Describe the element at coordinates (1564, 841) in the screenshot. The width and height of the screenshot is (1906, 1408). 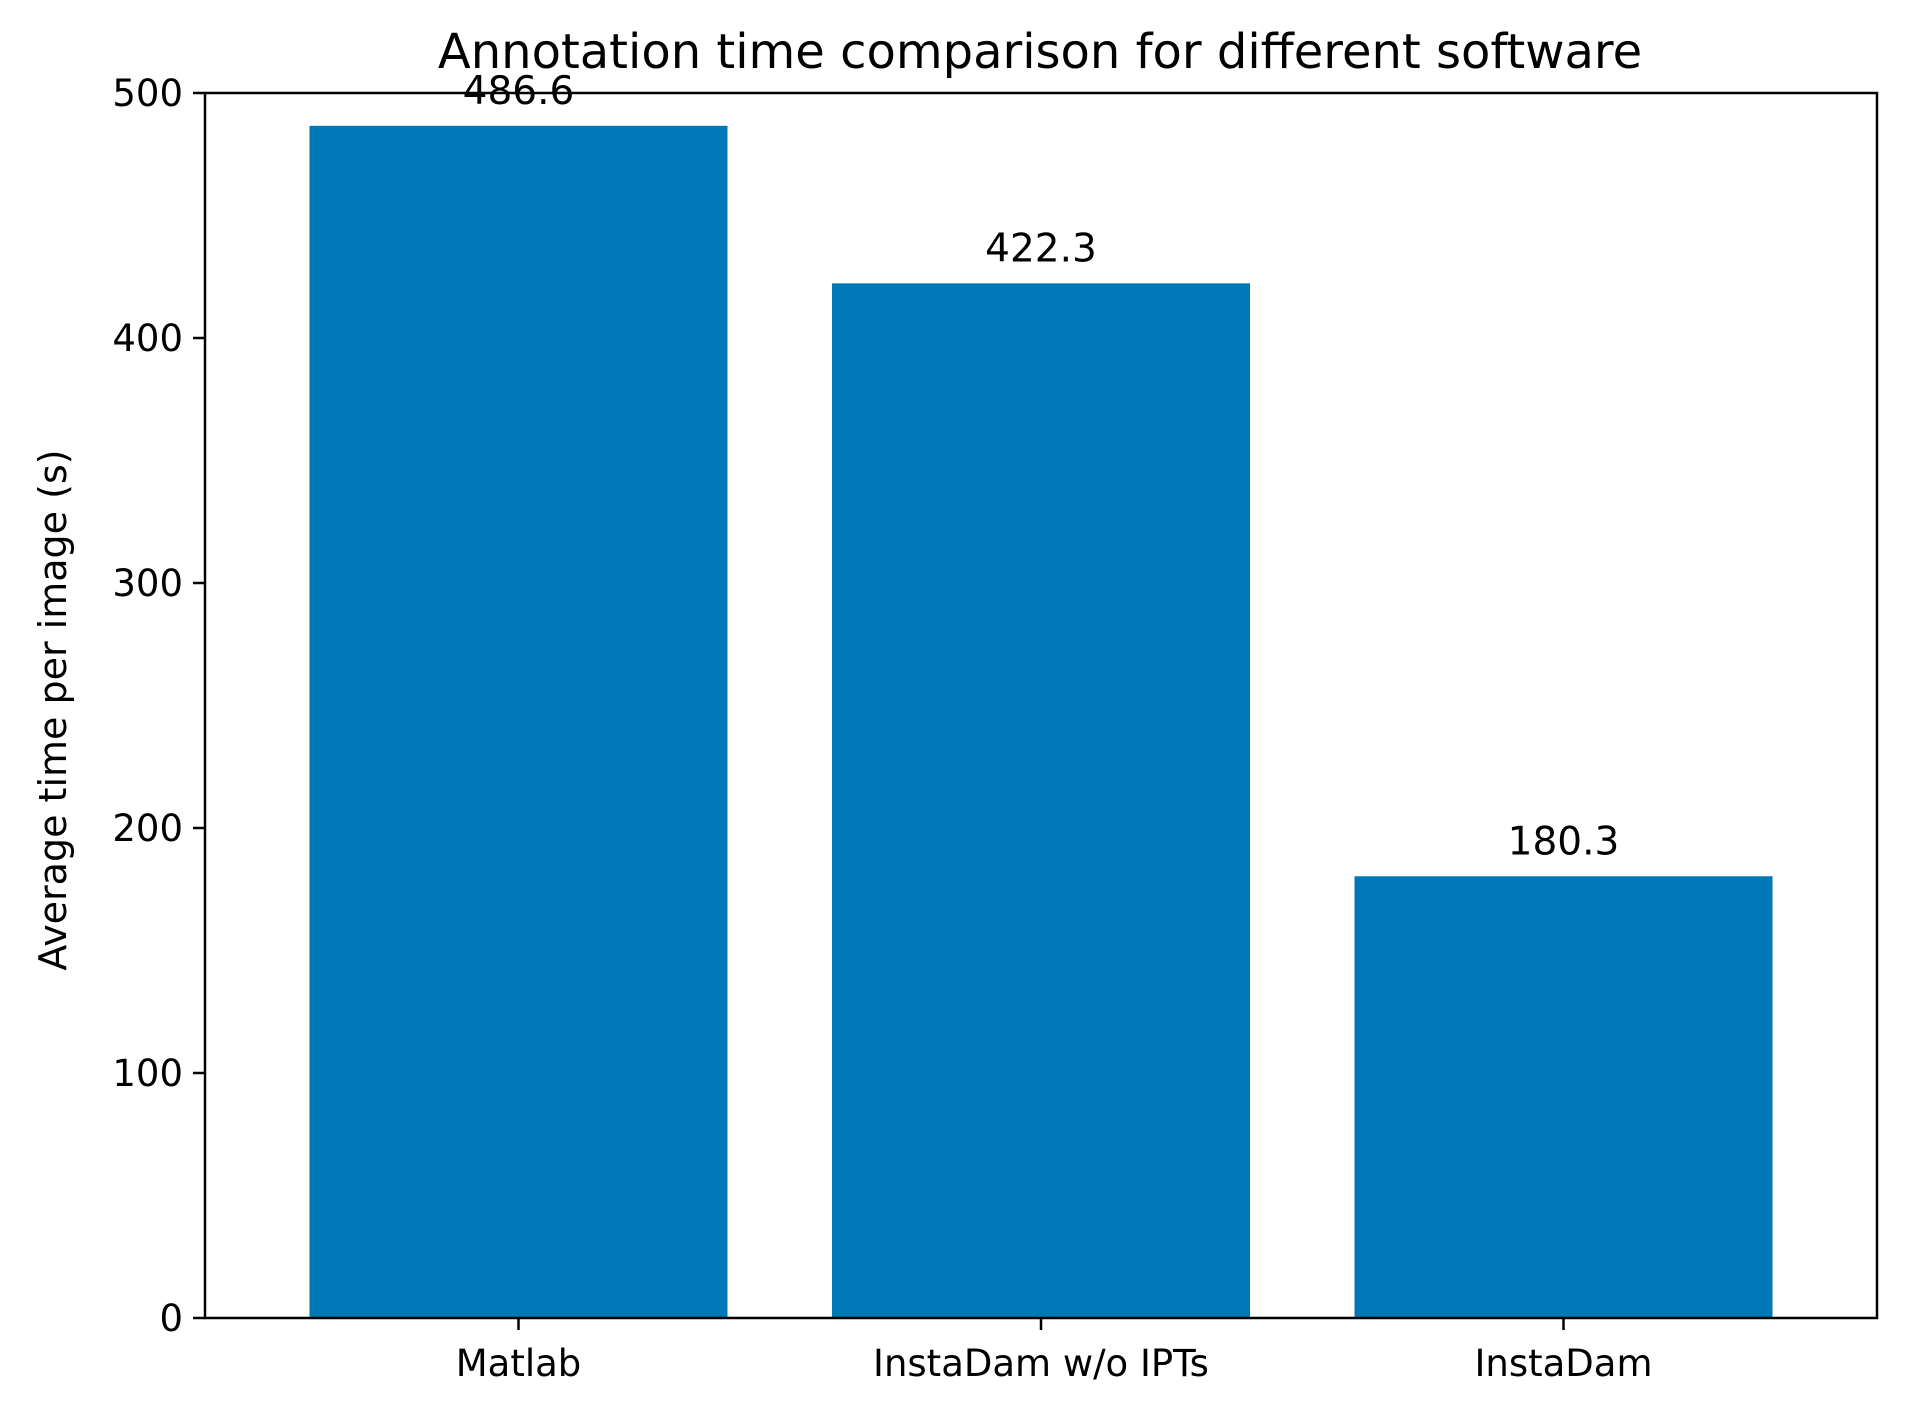
I see `bar-value-label-2: 180.3` at that location.